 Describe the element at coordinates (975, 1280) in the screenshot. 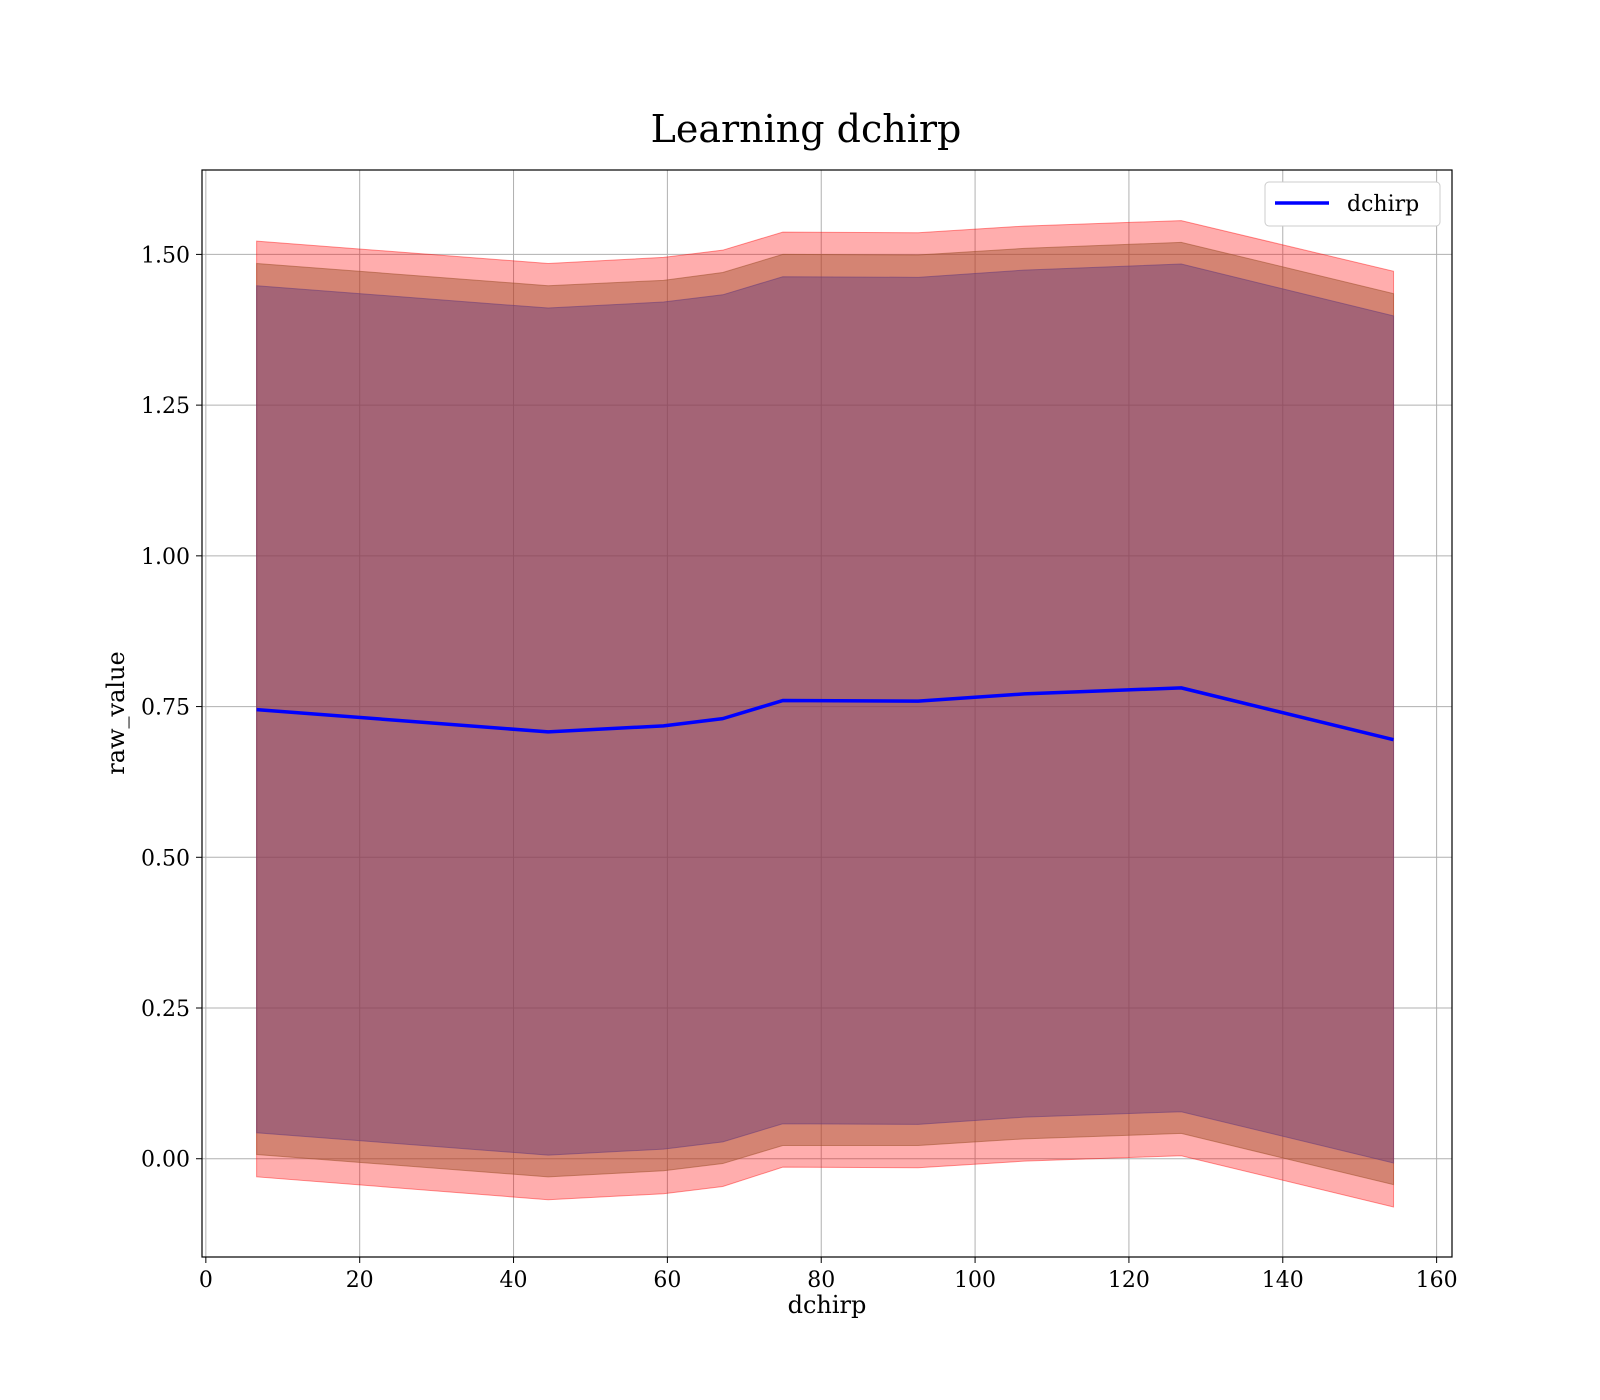

I see `x-tick-label-5: 100` at that location.